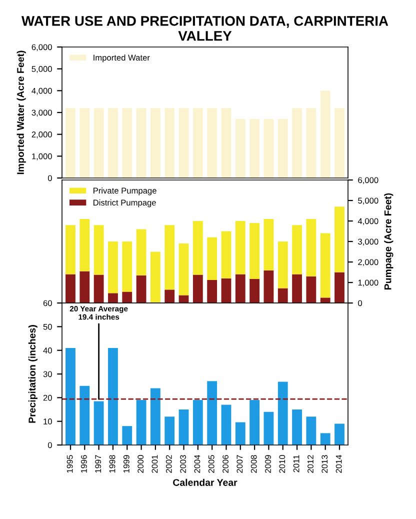 The width and height of the screenshot is (416, 519). Describe the element at coordinates (48, 421) in the screenshot. I see `y-tick-label: 10` at that location.